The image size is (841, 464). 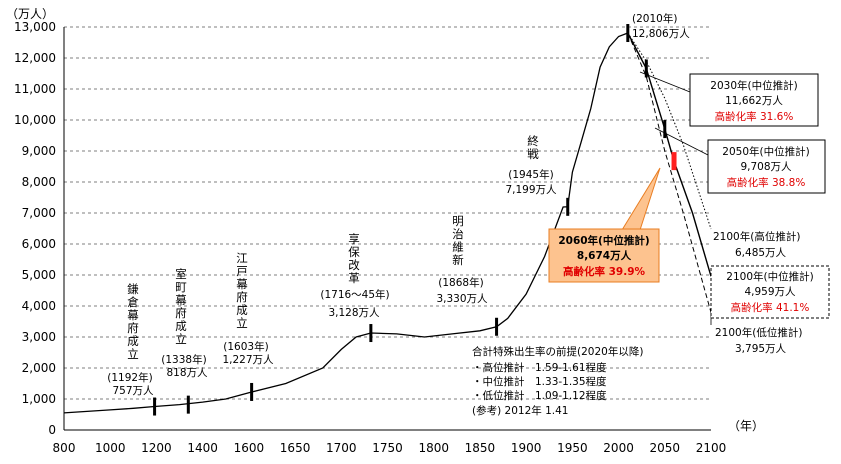 I want to click on x-tick-1850: 1850, so click(x=480, y=448).